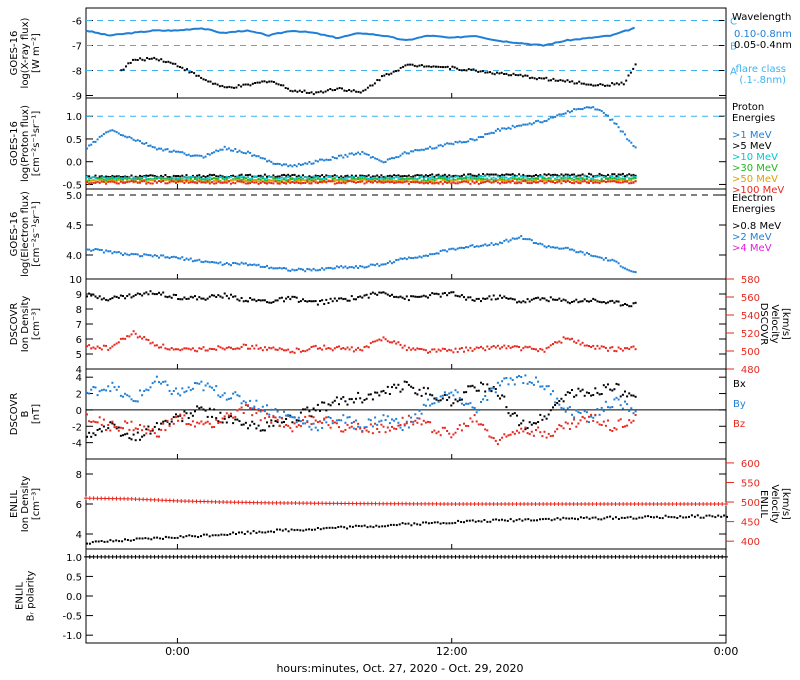 The width and height of the screenshot is (800, 680). Describe the element at coordinates (750, 542) in the screenshot. I see `y2-tick-label: 400` at that location.